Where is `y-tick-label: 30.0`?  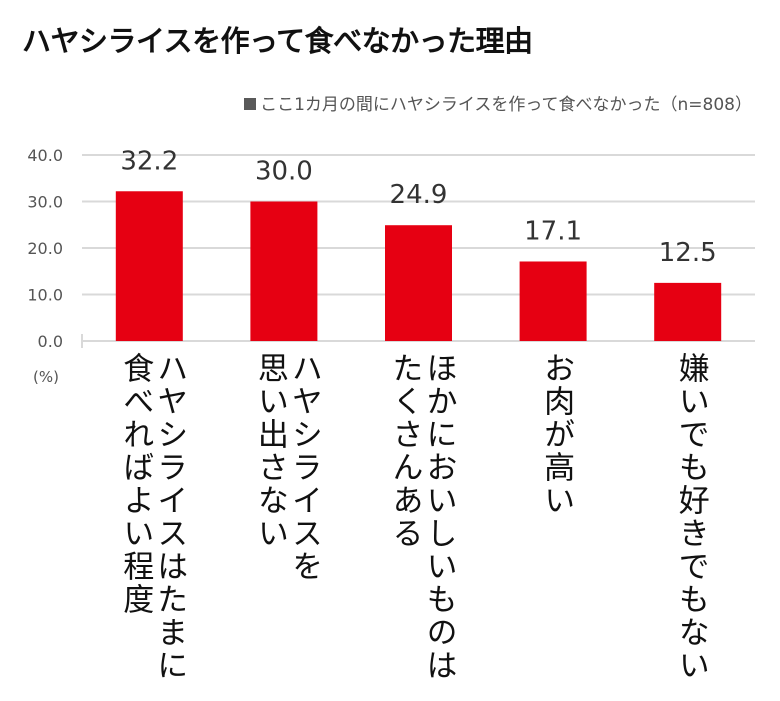
y-tick-label: 30.0 is located at coordinates (45, 202).